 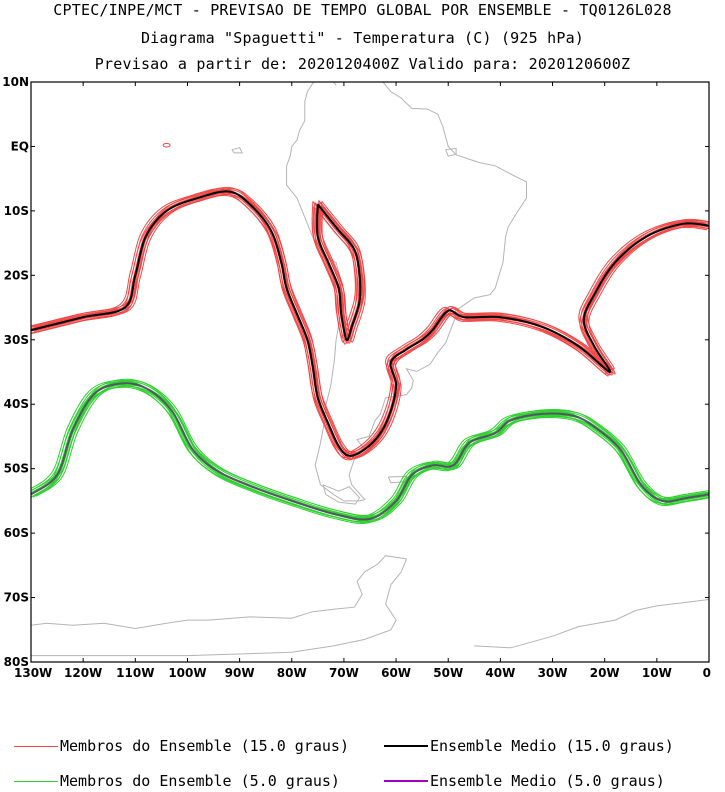 I want to click on lon-tick-label: 130W, so click(x=33, y=673).